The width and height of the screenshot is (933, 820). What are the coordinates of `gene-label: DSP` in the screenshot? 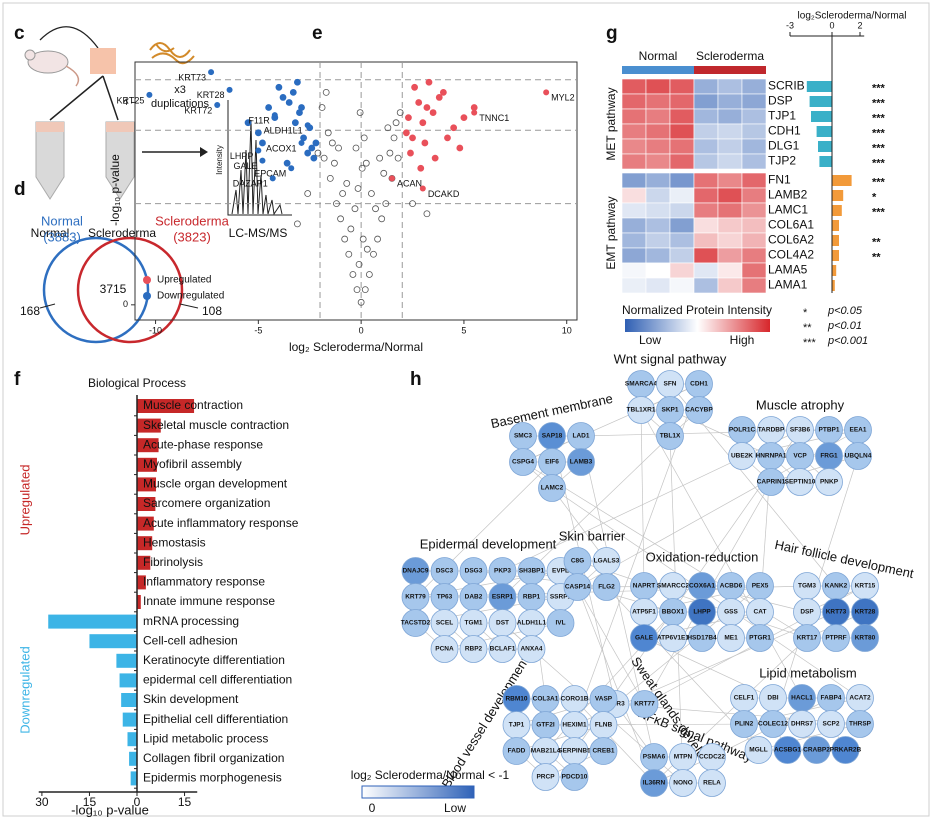 It's located at (780, 101).